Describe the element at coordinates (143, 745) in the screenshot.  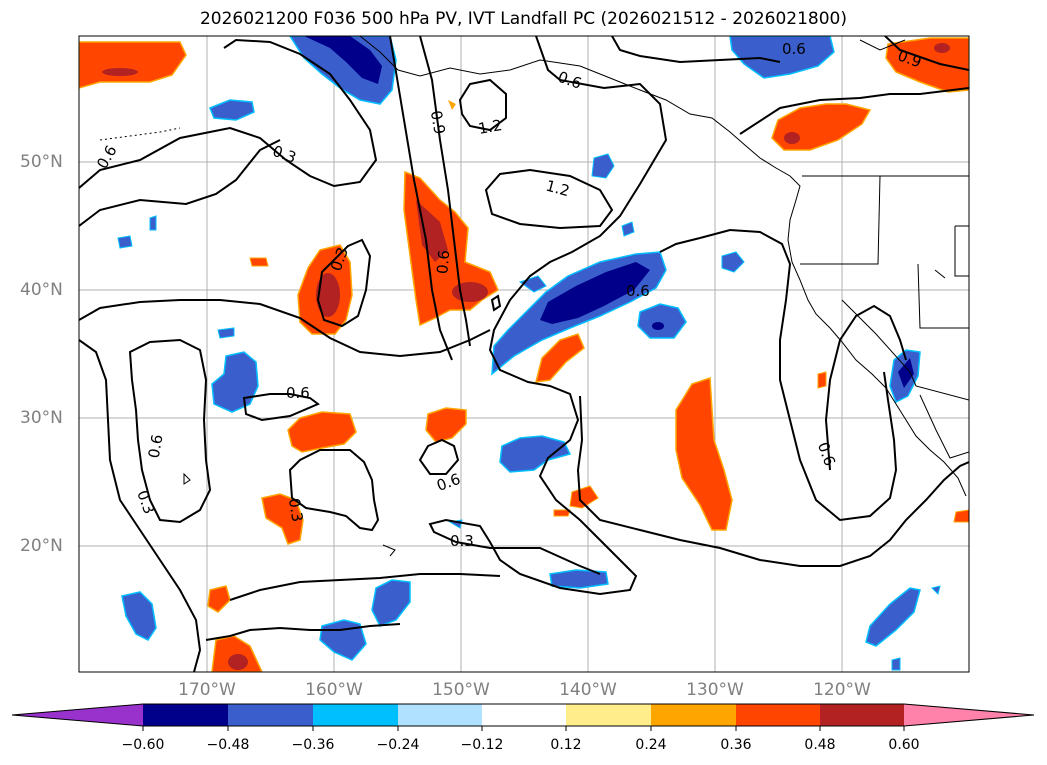
I see `colorbar-tick-label: −0.60` at that location.